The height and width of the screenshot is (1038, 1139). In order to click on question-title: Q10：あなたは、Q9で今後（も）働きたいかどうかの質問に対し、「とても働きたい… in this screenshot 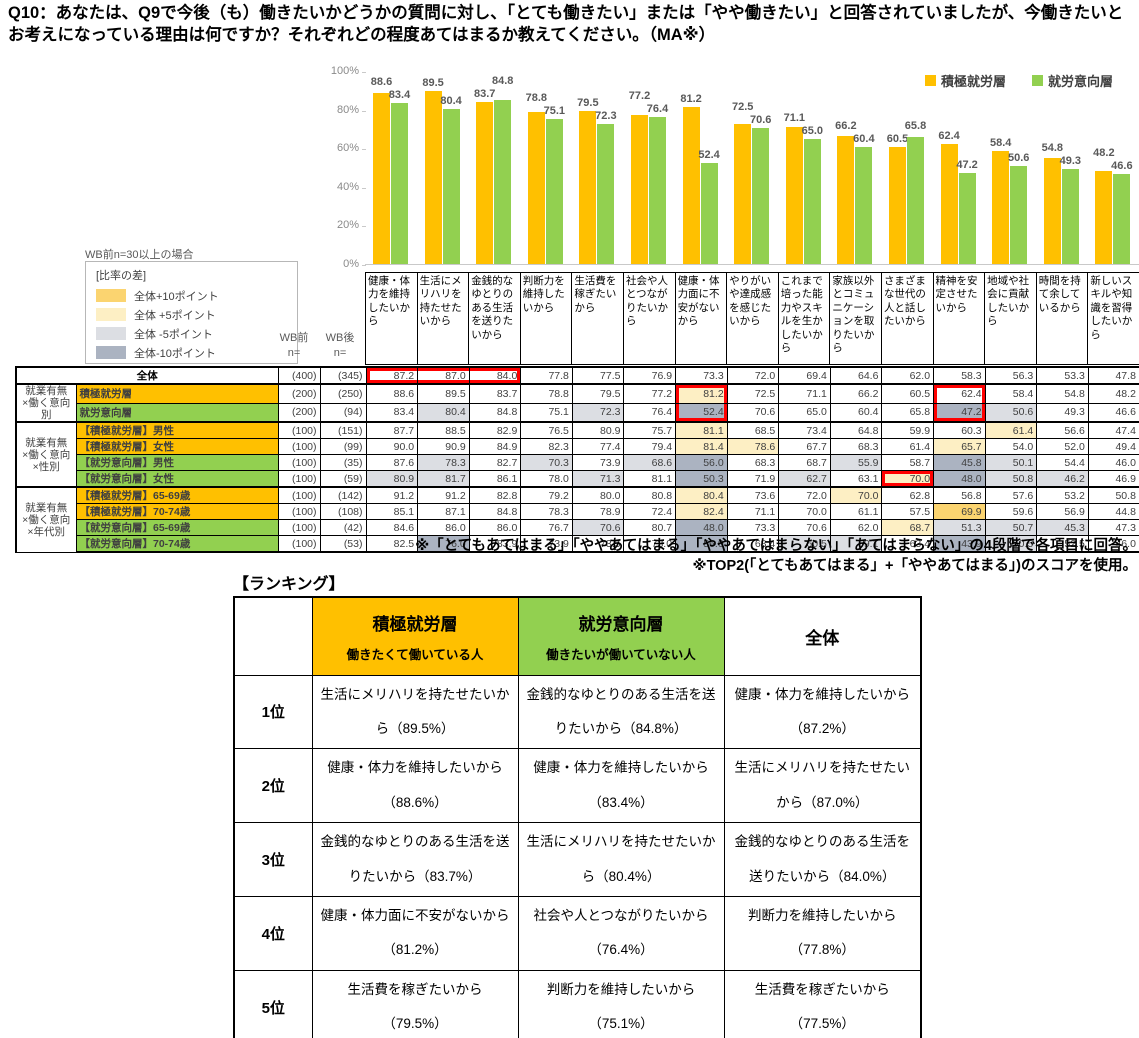, I will do `click(566, 24)`.